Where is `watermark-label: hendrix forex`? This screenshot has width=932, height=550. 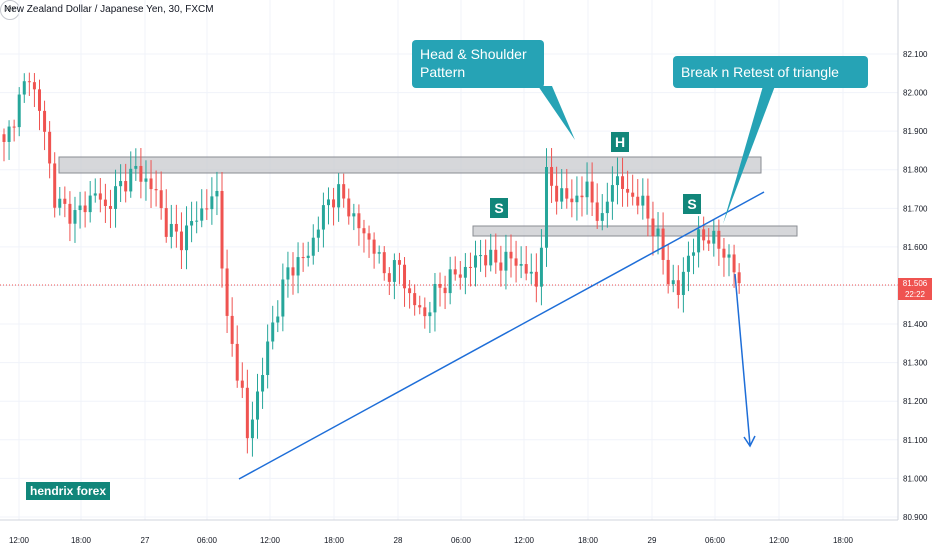
watermark-label: hendrix forex is located at coordinates (68, 491).